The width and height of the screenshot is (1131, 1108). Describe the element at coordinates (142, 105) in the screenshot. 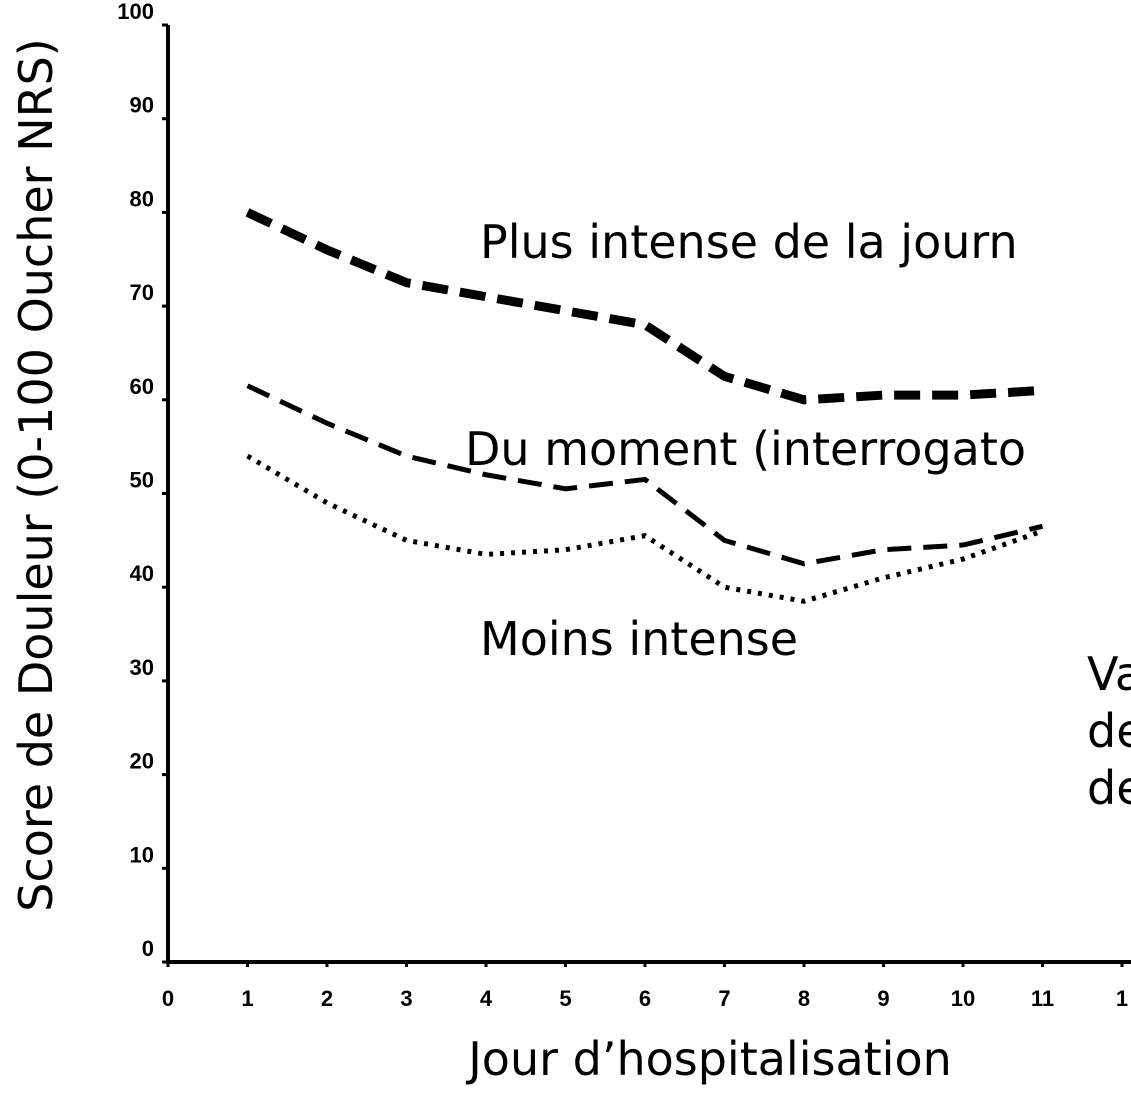

I see `y-tick-label: 90` at that location.